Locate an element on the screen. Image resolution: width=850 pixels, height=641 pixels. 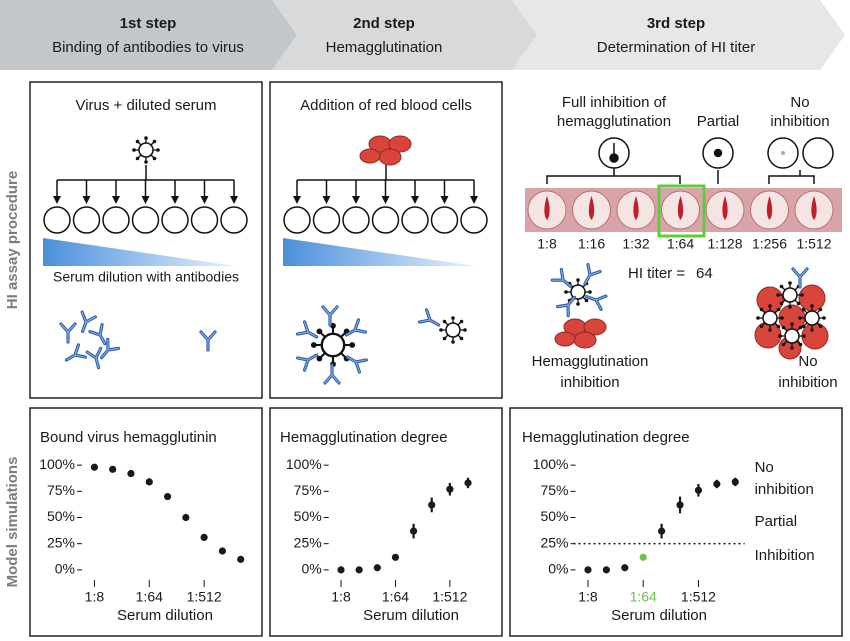
well-label: Partial is located at coordinates (718, 121).